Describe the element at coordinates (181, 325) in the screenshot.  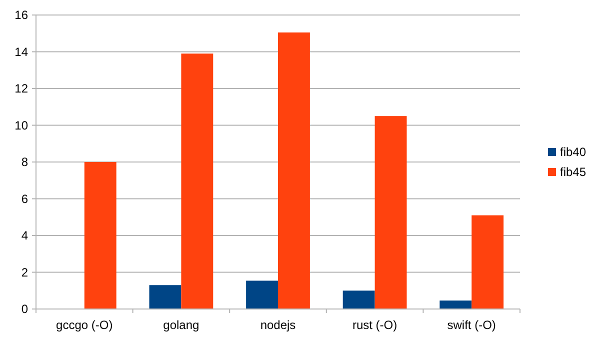
I see `x-tick-label: golang` at that location.